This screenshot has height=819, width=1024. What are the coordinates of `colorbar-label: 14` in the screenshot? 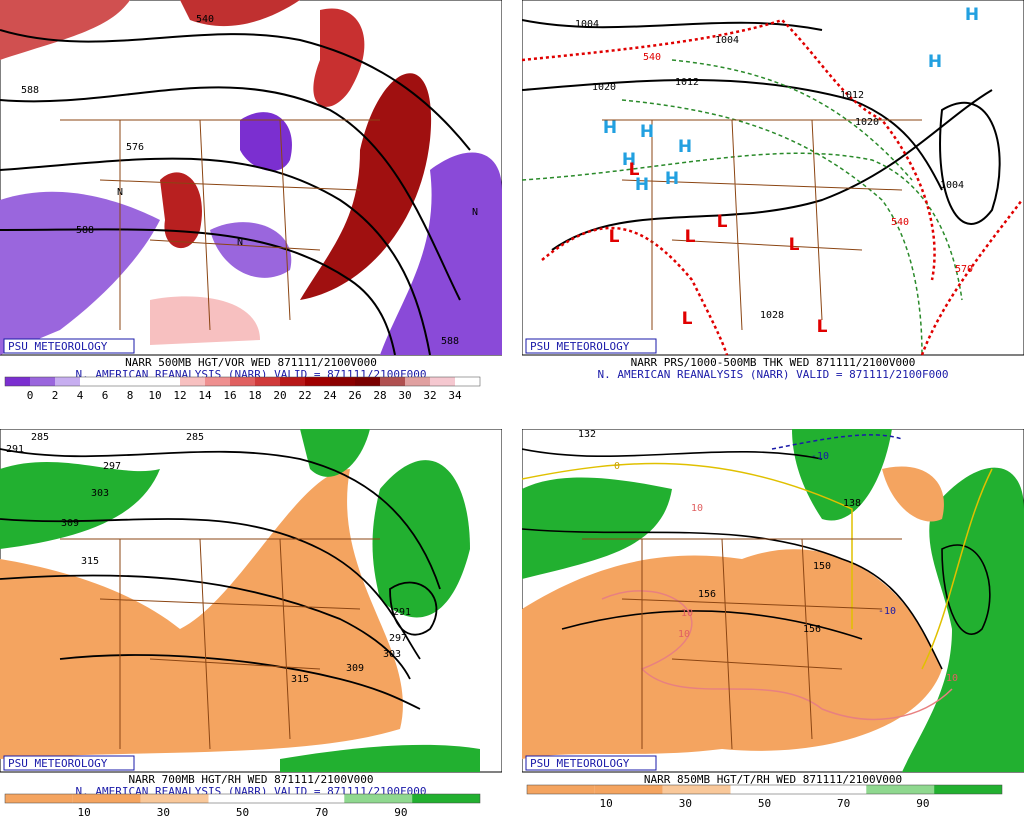 It's located at (205, 395).